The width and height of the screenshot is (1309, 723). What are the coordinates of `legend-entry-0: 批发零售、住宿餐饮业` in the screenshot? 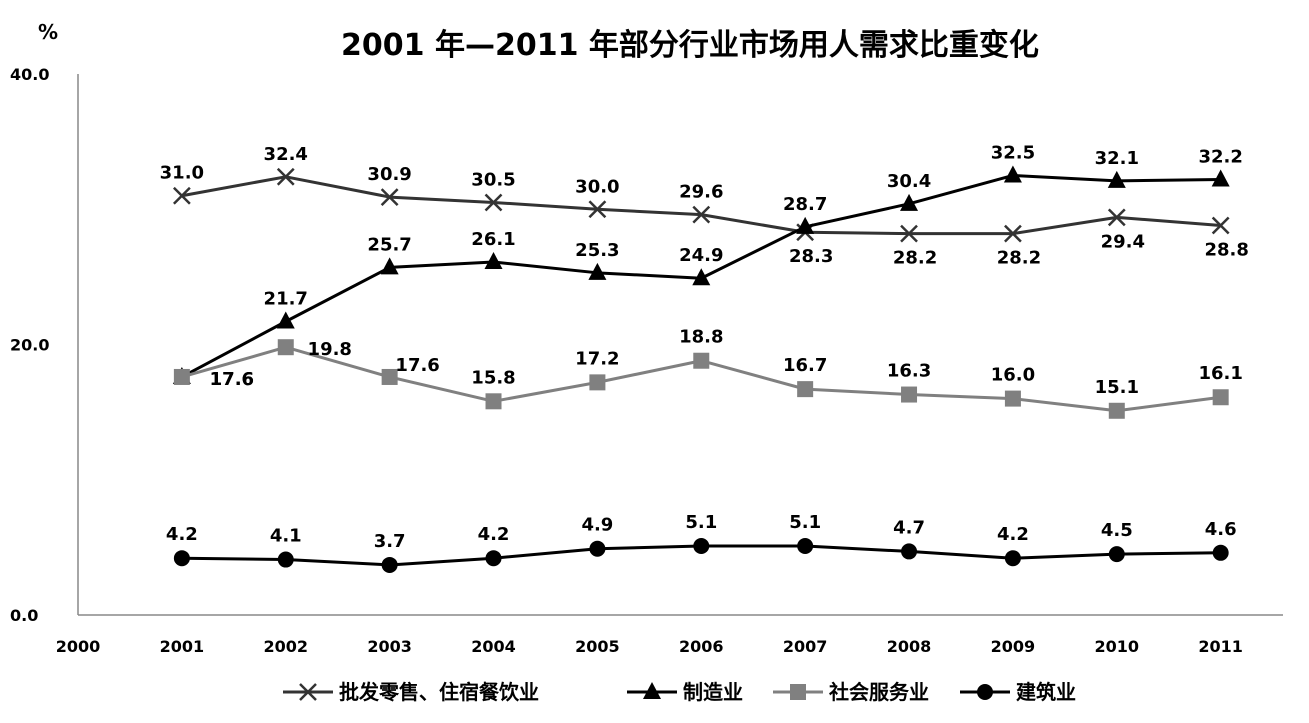 It's located at (411, 692).